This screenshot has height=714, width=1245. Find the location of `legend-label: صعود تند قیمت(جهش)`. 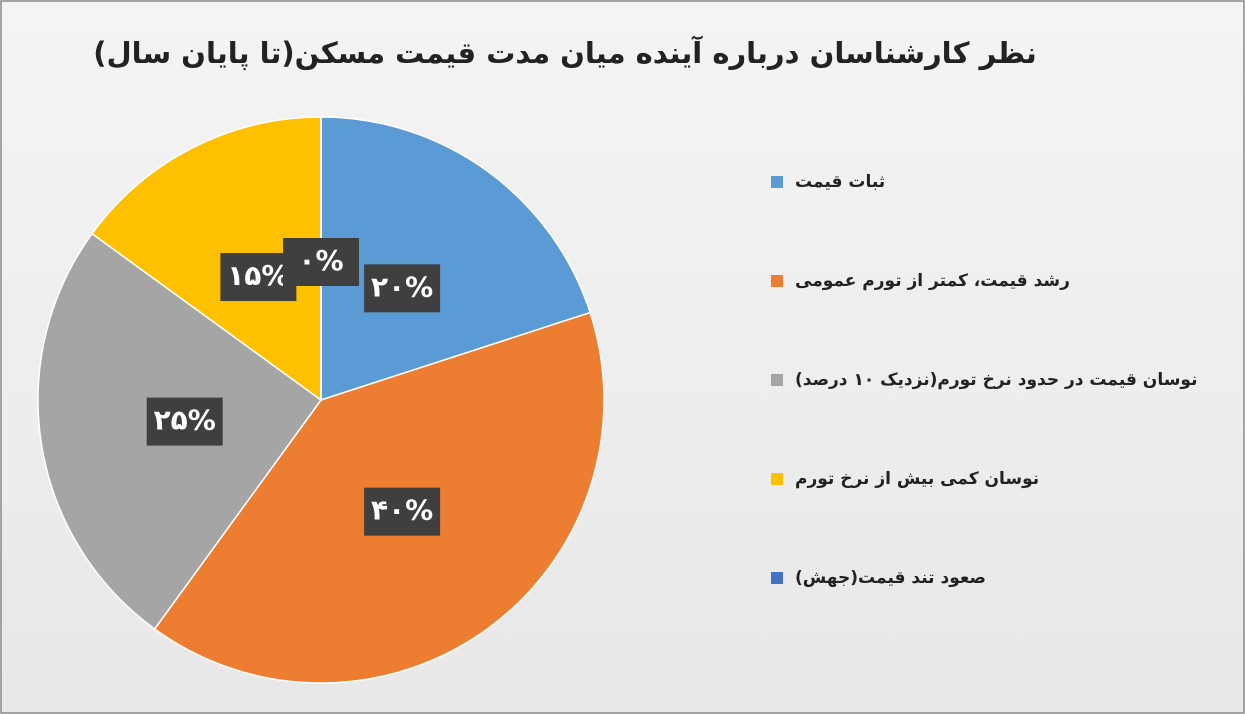

legend-label: صعود تند قیمت(جهش) is located at coordinates (890, 578).